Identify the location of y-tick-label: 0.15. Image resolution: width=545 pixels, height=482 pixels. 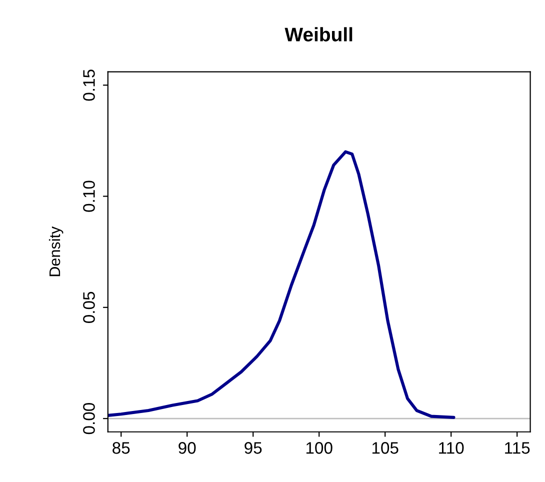
(89, 85).